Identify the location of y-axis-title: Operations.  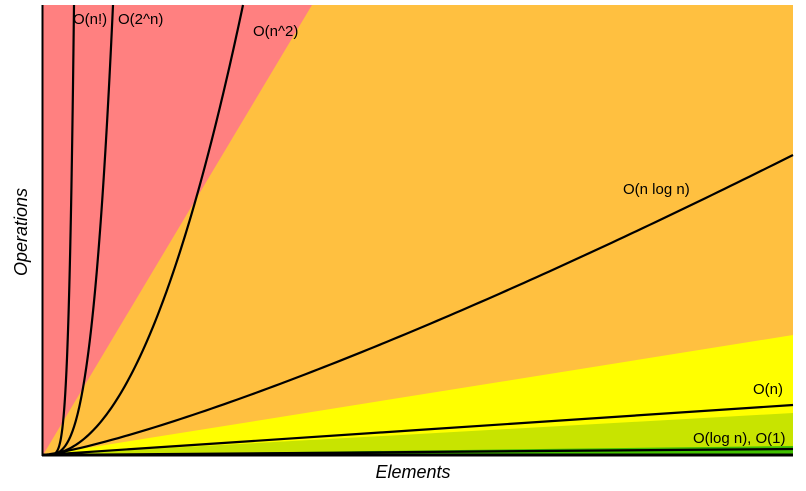
(21, 232).